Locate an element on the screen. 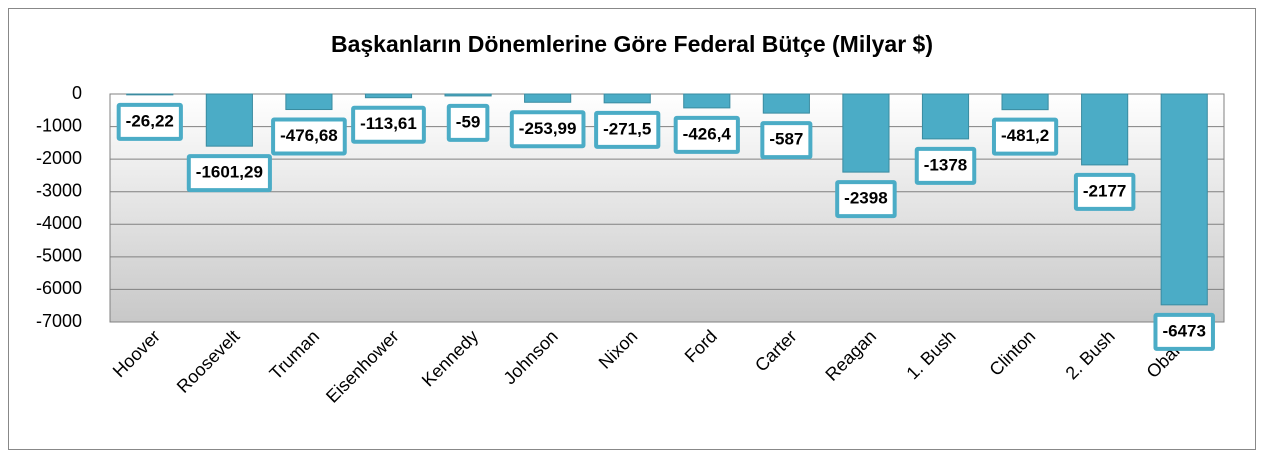 The width and height of the screenshot is (1264, 458). data-label: -253,99 is located at coordinates (548, 128).